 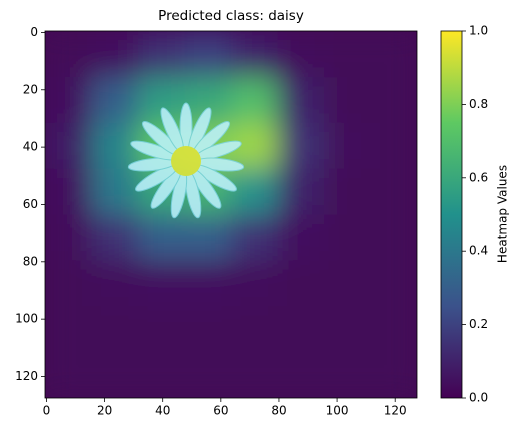 What do you see at coordinates (186, 160) in the screenshot?
I see `flower` at bounding box center [186, 160].